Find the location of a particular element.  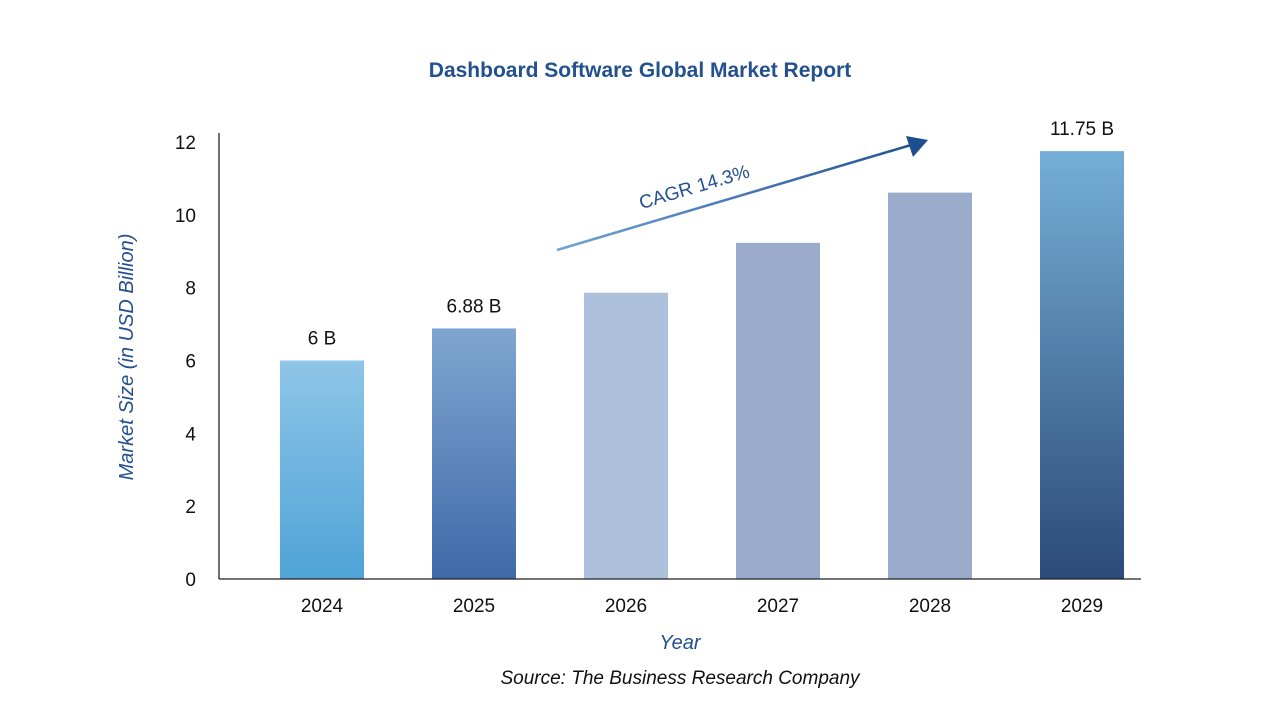

x-tick-2026: 2026 is located at coordinates (626, 606).